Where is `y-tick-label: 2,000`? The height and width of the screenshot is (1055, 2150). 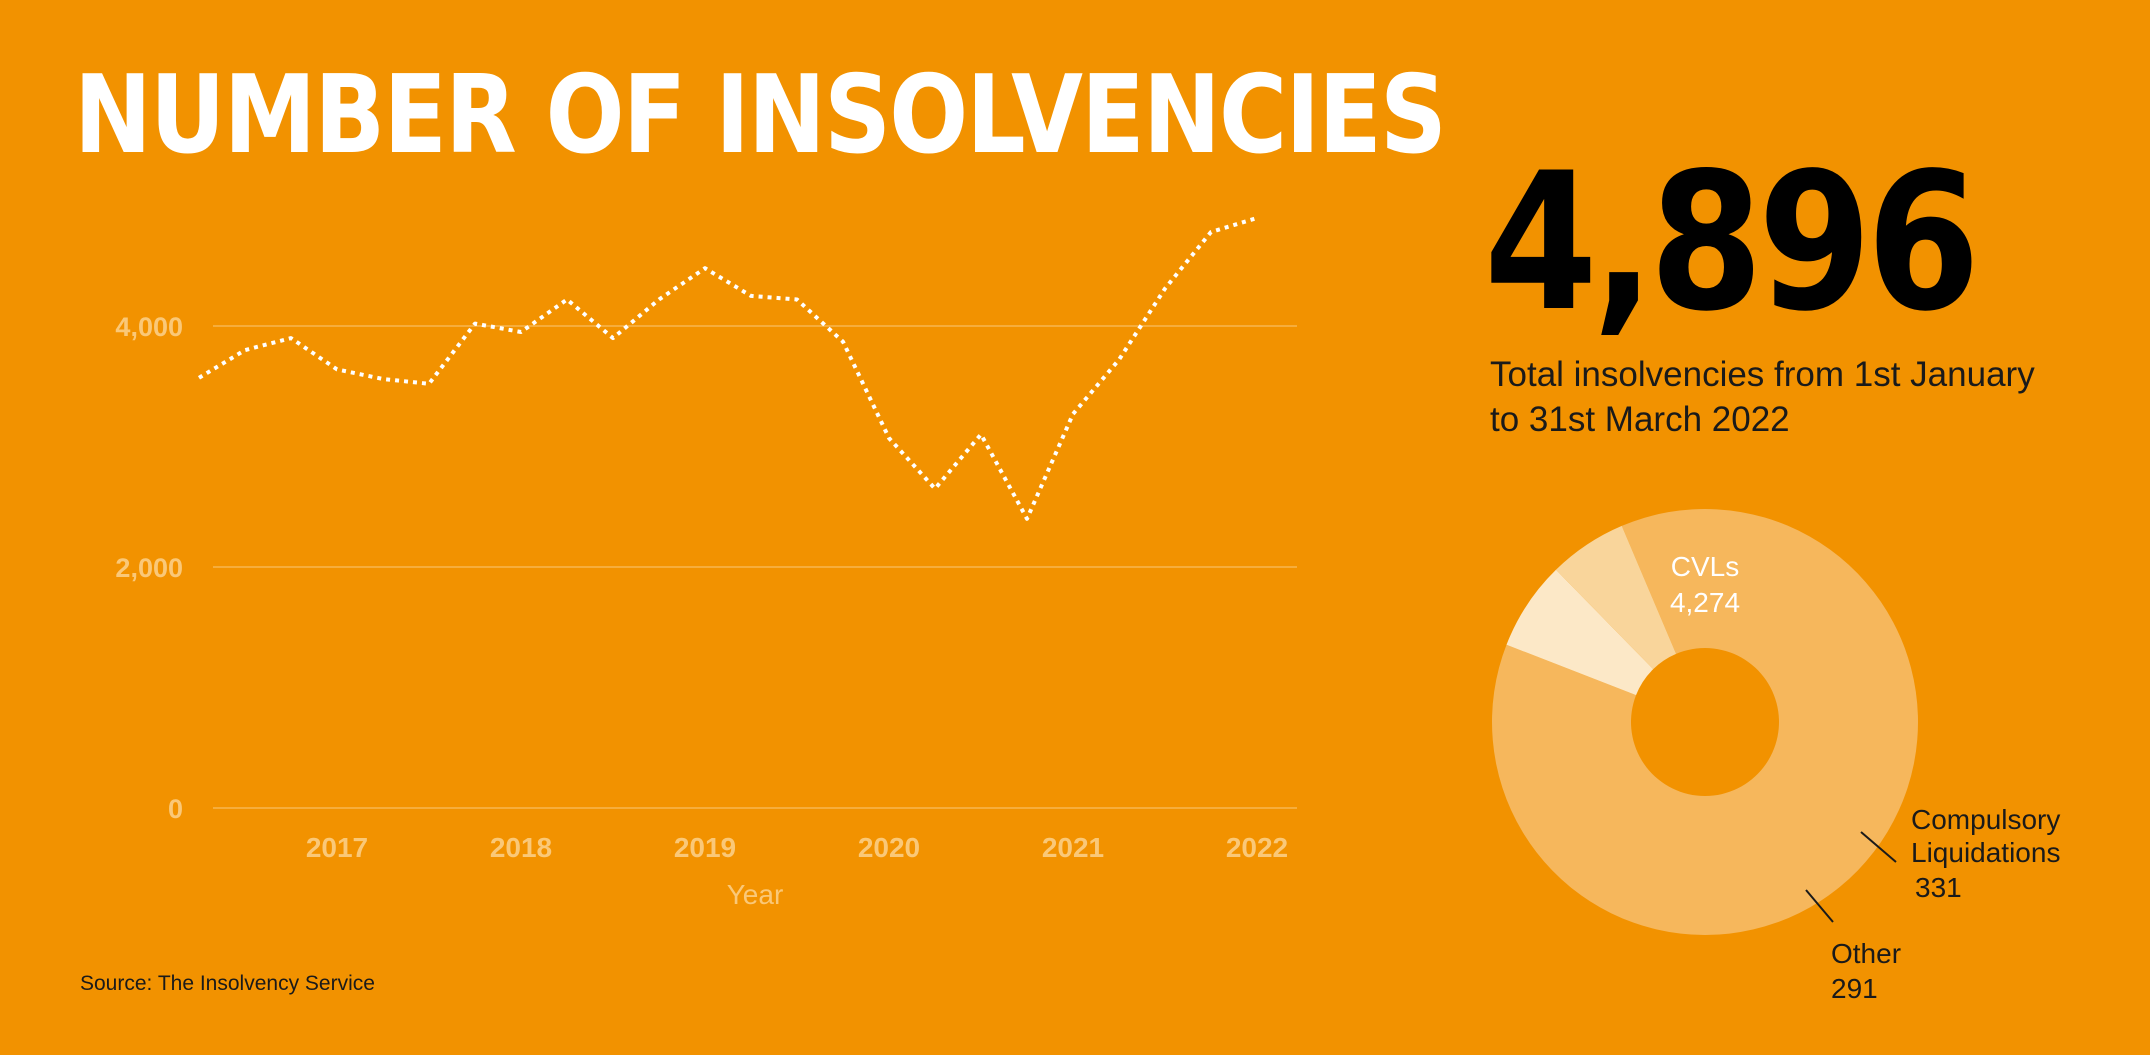
y-tick-label: 2,000 is located at coordinates (149, 568).